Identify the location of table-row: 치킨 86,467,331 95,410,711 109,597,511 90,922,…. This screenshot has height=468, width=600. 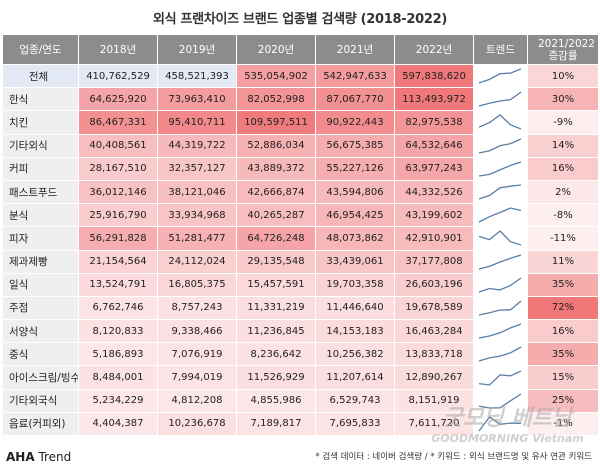
(300, 122).